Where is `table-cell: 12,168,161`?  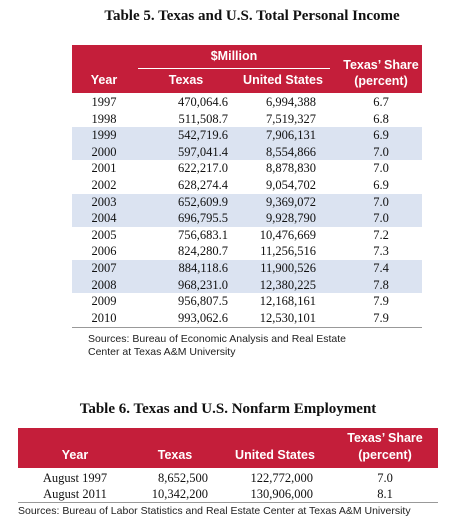
table-cell: 12,168,161 is located at coordinates (287, 301).